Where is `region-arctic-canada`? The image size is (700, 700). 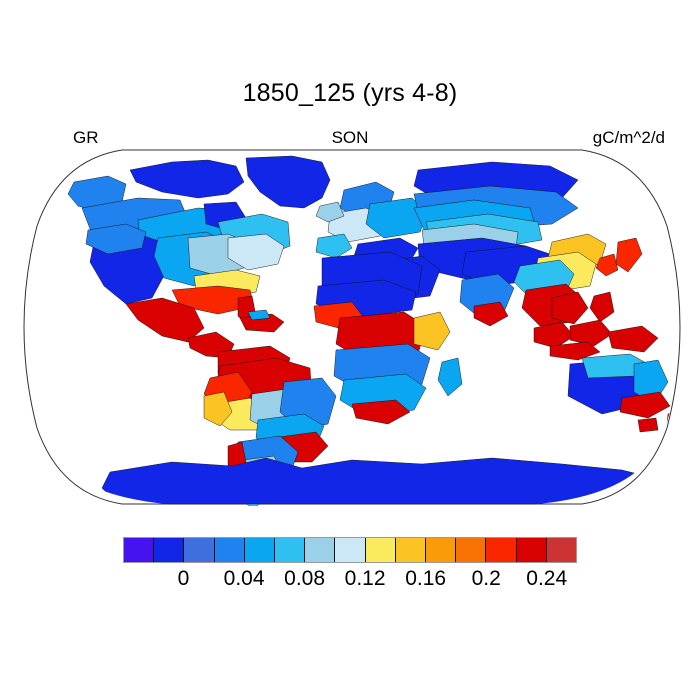 region-arctic-canada is located at coordinates (187, 179).